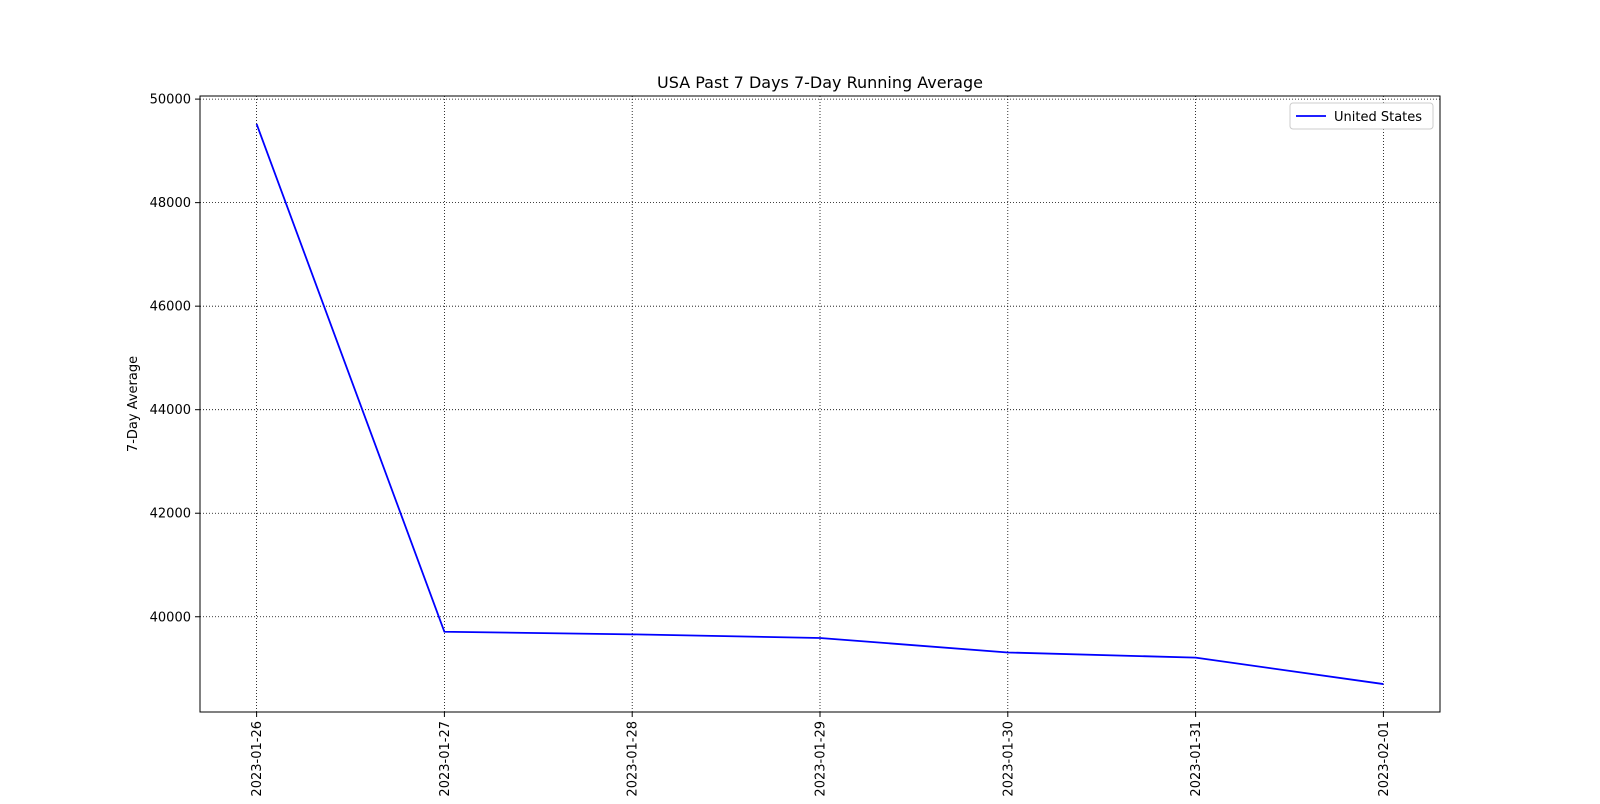  Describe the element at coordinates (820, 82) in the screenshot. I see `chart-title: USA Past 7 Days 7-Day Running Average` at that location.